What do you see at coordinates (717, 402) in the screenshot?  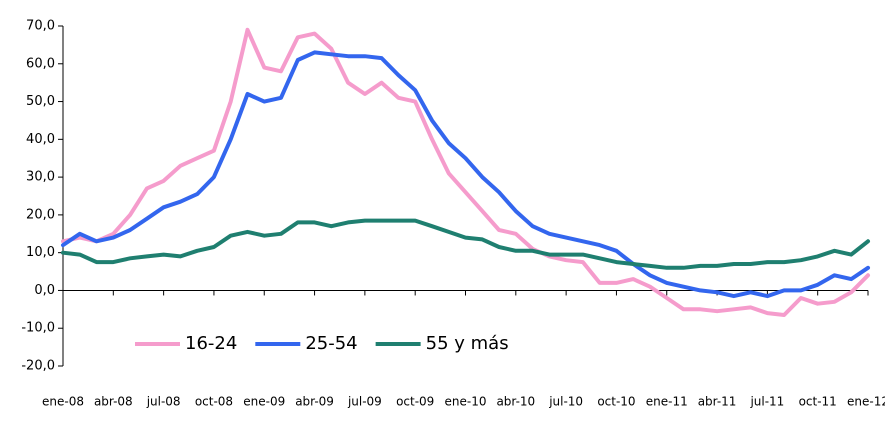 I see `x-tick-label: abr-11` at bounding box center [717, 402].